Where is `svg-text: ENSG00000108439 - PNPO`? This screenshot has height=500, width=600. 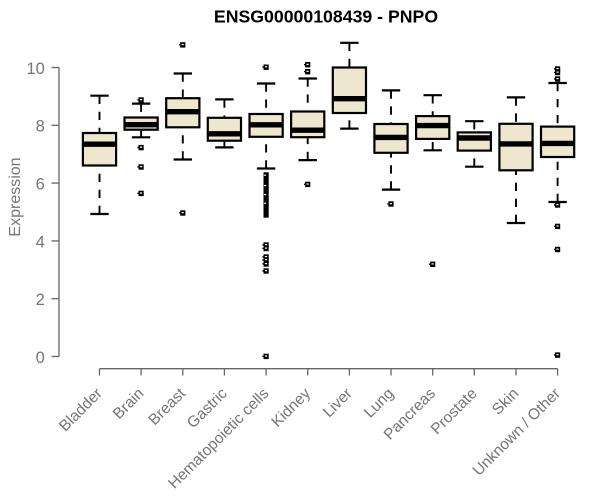 svg-text: ENSG00000108439 - PNPO is located at coordinates (326, 17).